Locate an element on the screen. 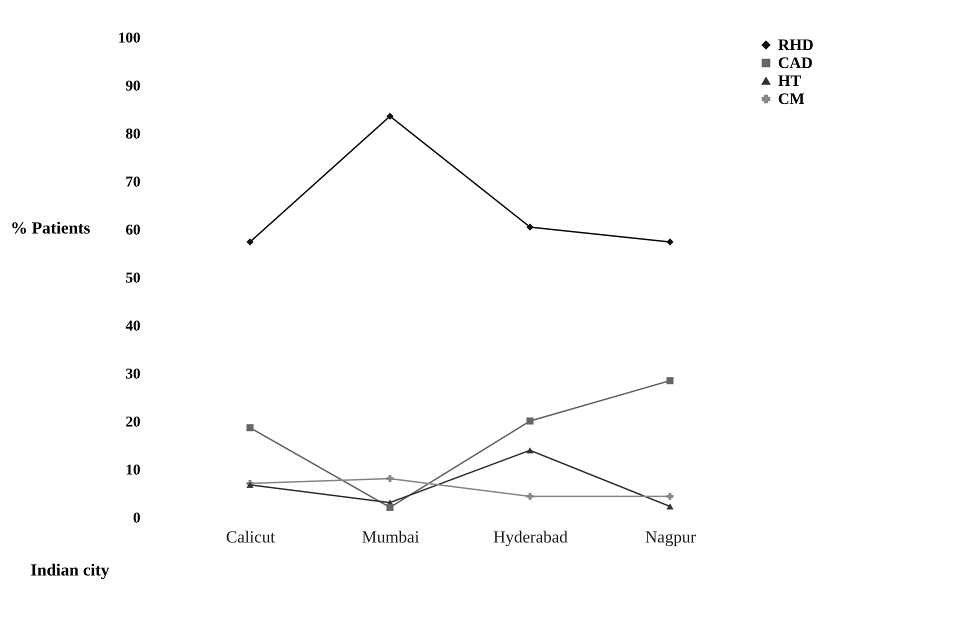 This screenshot has height=627, width=955. y-tick-label: 0 is located at coordinates (136, 518).